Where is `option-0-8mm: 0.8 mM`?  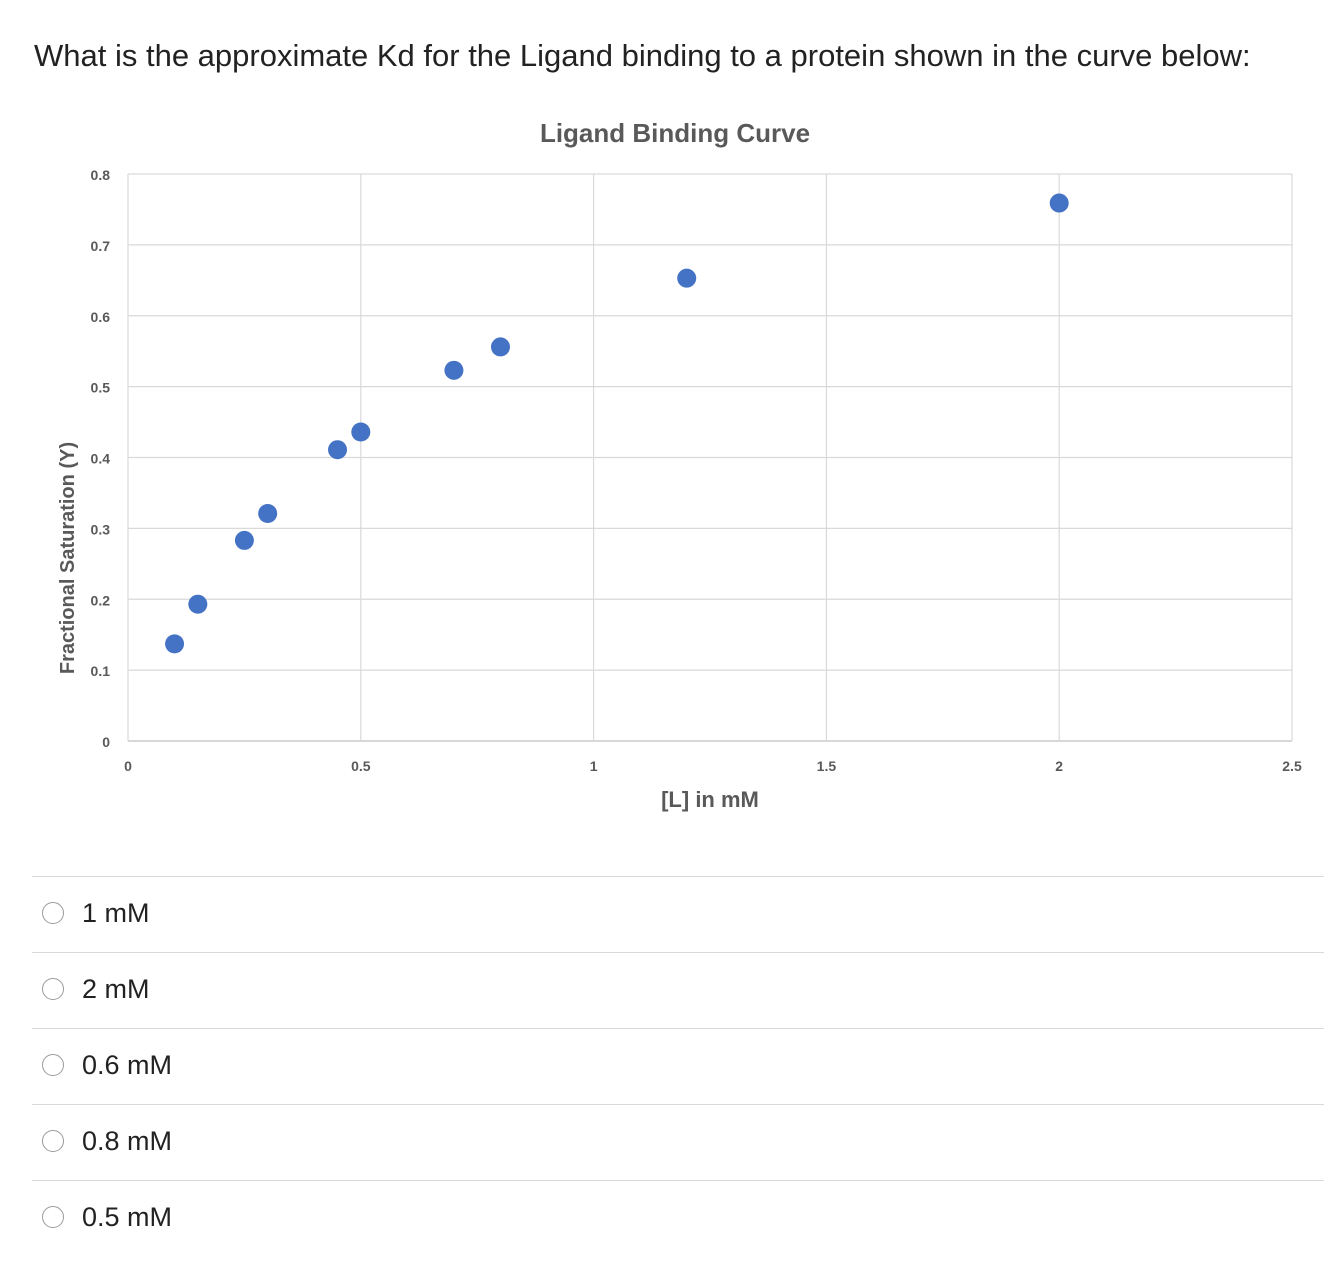 option-0-8mm: 0.8 mM is located at coordinates (678, 1142).